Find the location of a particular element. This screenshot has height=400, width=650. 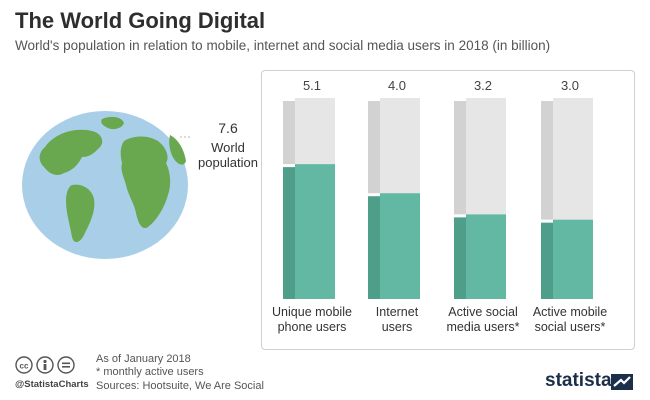

note-date: As of January 2018 is located at coordinates (143, 359).